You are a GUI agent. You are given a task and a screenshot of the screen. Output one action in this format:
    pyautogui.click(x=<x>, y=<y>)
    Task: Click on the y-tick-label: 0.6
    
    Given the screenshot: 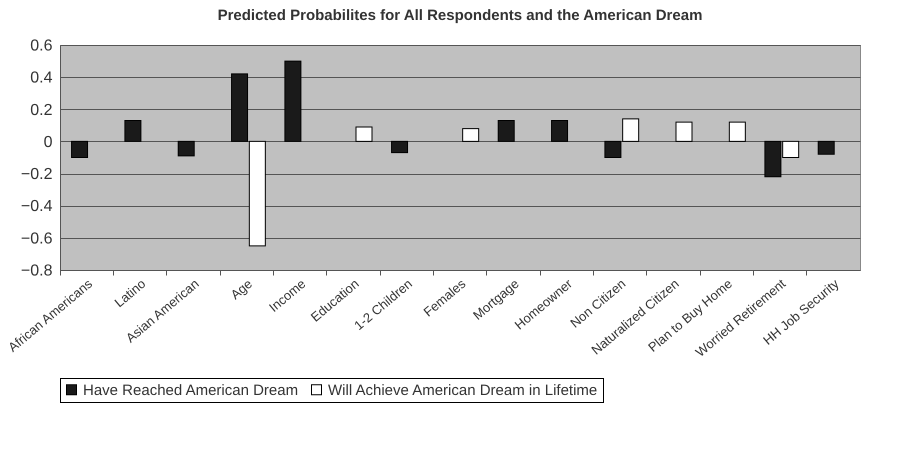 What is the action you would take?
    pyautogui.click(x=41, y=46)
    